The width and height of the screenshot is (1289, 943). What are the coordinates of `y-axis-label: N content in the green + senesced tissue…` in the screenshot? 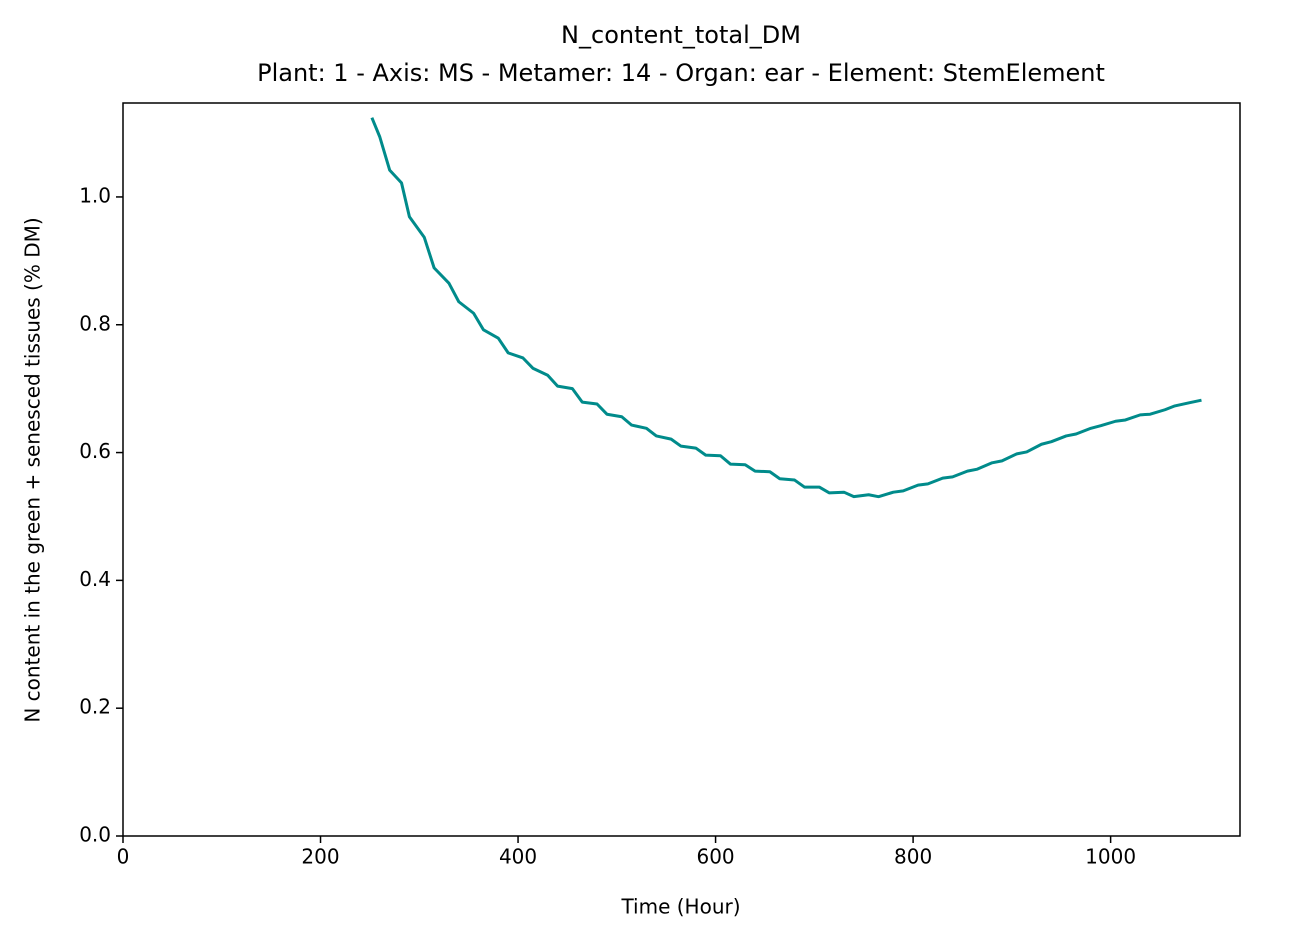 It's located at (33, 469).